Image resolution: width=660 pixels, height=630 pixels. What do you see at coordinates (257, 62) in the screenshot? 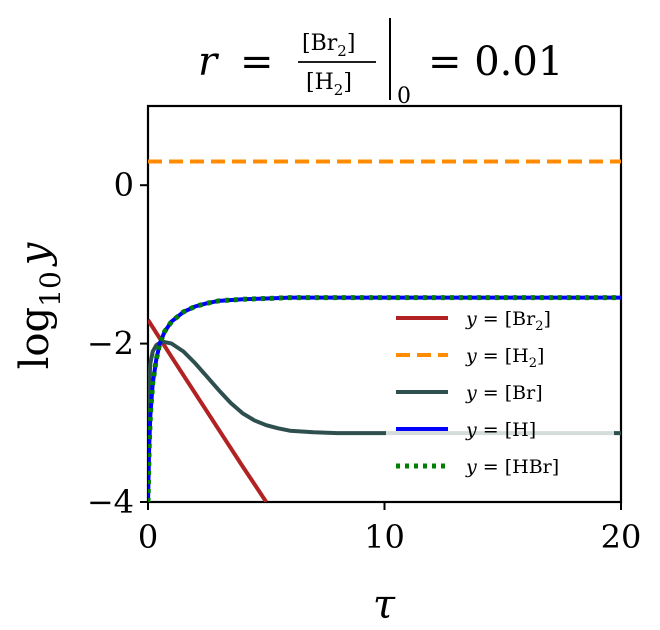
I see `title-eq: =` at bounding box center [257, 62].